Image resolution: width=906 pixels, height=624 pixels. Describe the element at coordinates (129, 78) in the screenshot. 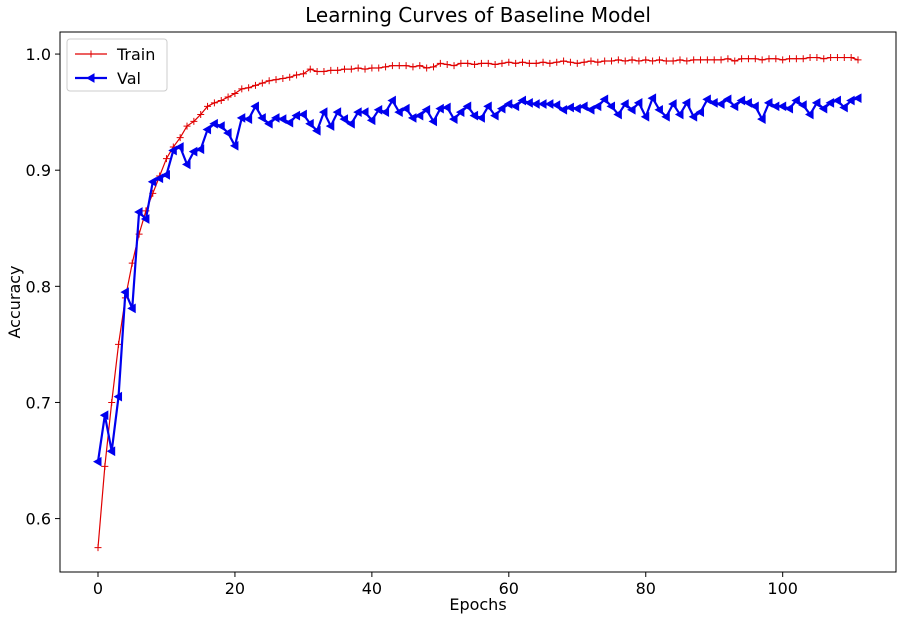

I see `legend-label: Val` at that location.